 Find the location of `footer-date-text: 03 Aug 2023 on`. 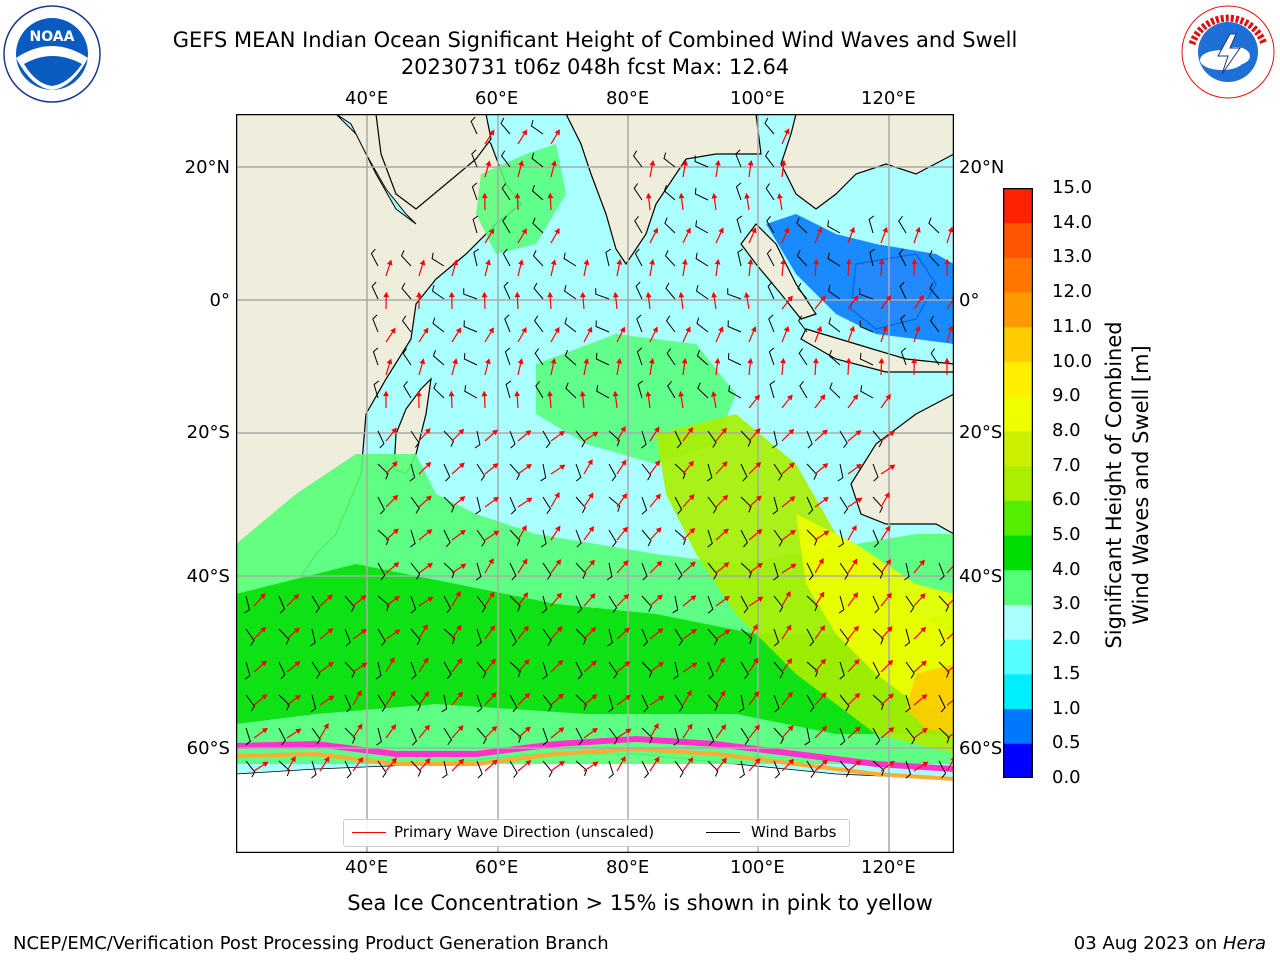

footer-date-text: 03 Aug 2023 on is located at coordinates (1148, 943).